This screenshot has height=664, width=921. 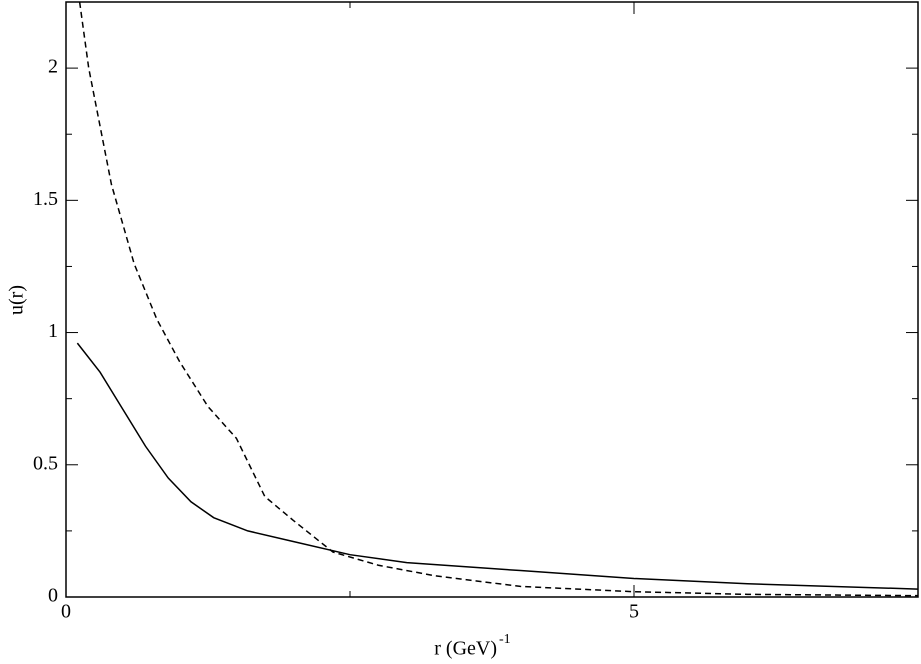 I want to click on x-axis-label: r (GeV), so click(x=465, y=649).